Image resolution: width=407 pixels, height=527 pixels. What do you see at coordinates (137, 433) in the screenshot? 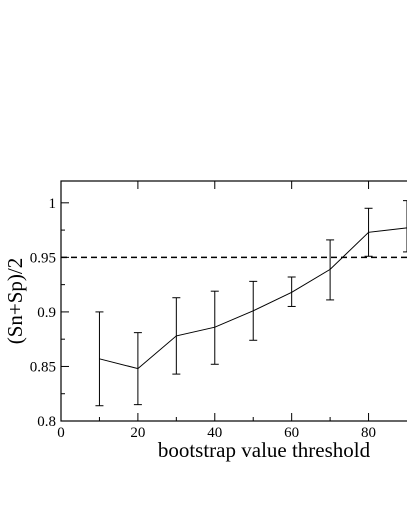
I see `x-tick-label: 20` at bounding box center [137, 433].